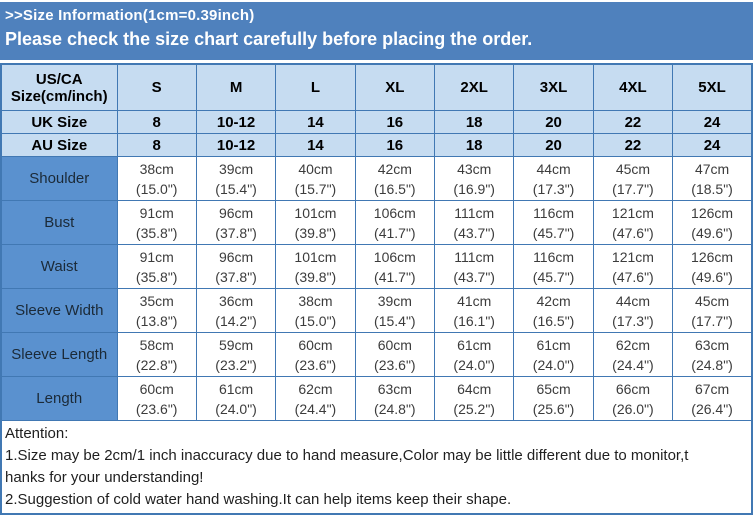 The height and width of the screenshot is (523, 753). Describe the element at coordinates (156, 145) in the screenshot. I see `au-size-value: 8` at that location.